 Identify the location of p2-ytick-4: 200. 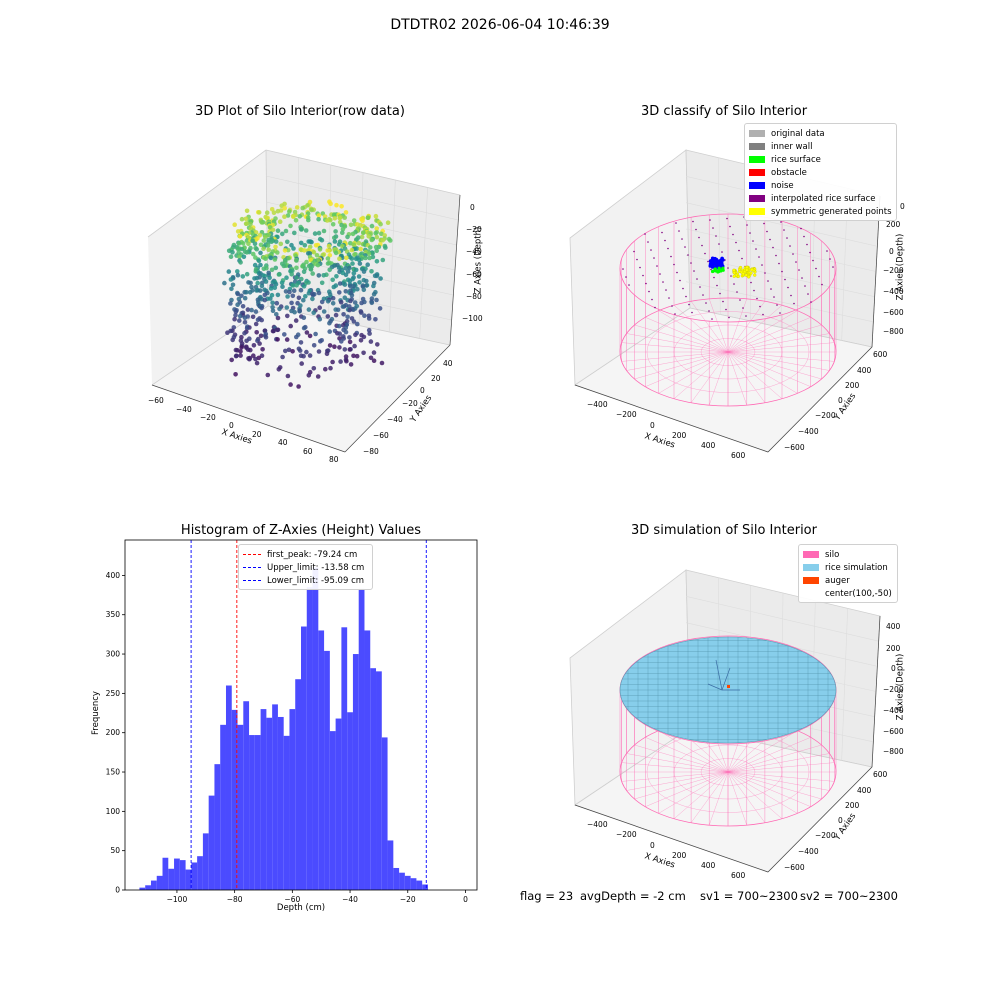
(852, 385).